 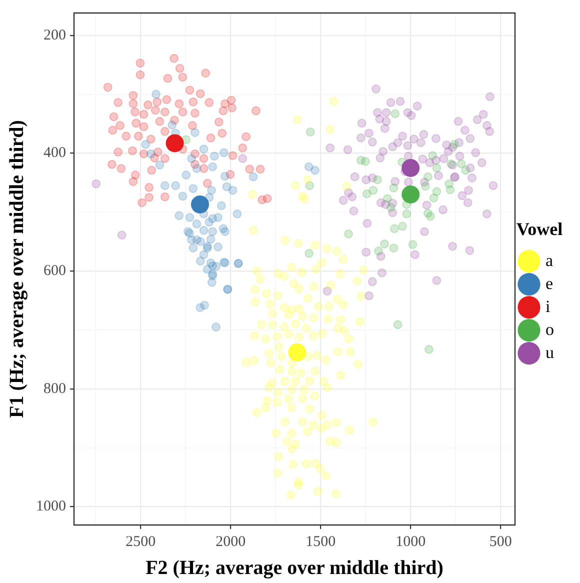 What do you see at coordinates (539, 228) in the screenshot?
I see `legend-title: Vowel` at bounding box center [539, 228].